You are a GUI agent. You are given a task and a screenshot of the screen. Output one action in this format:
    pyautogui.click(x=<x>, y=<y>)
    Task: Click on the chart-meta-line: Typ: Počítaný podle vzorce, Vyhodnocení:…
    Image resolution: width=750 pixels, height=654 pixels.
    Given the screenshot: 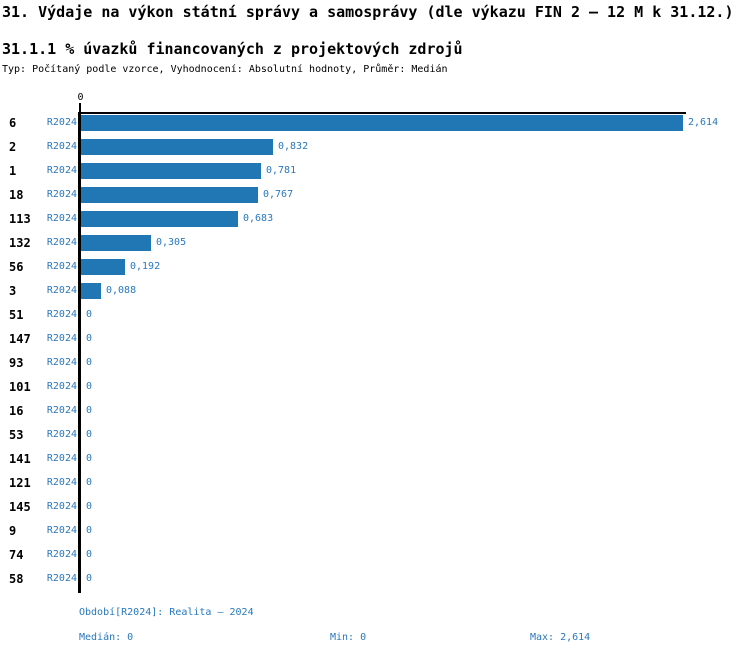 What is the action you would take?
    pyautogui.click(x=225, y=69)
    